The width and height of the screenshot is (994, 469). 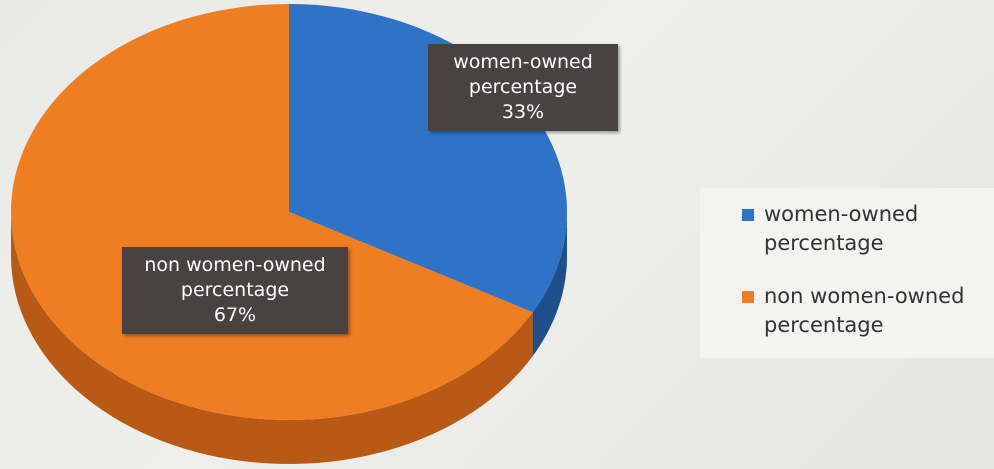 I want to click on slice-label-non-women-owned-value: 67%, so click(x=235, y=315).